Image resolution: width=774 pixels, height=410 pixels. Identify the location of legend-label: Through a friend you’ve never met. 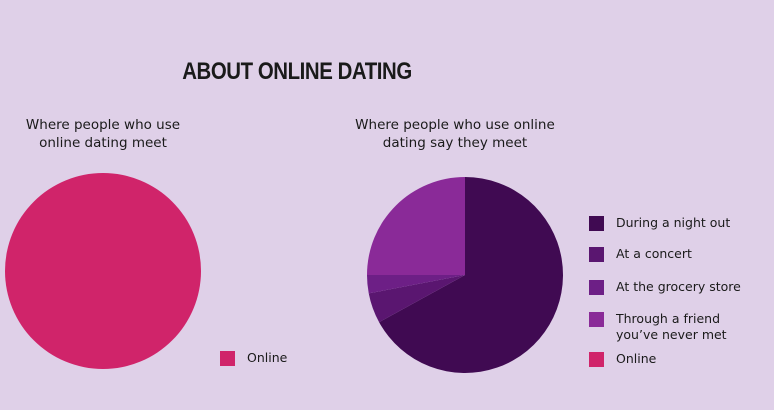
(671, 326).